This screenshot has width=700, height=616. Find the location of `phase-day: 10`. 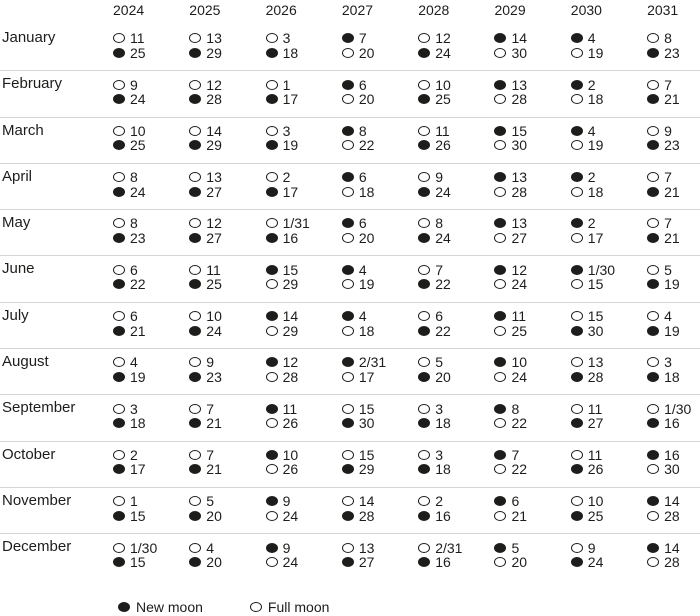

phase-day: 10 is located at coordinates (138, 130).